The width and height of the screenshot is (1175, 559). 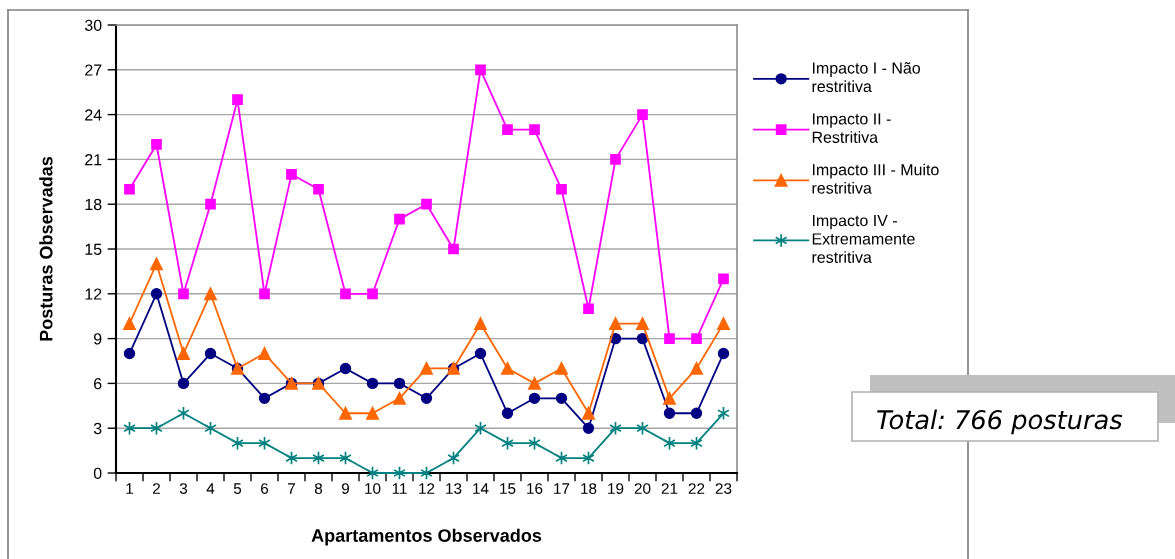 I want to click on x-tick-label: 9, so click(x=345, y=488).